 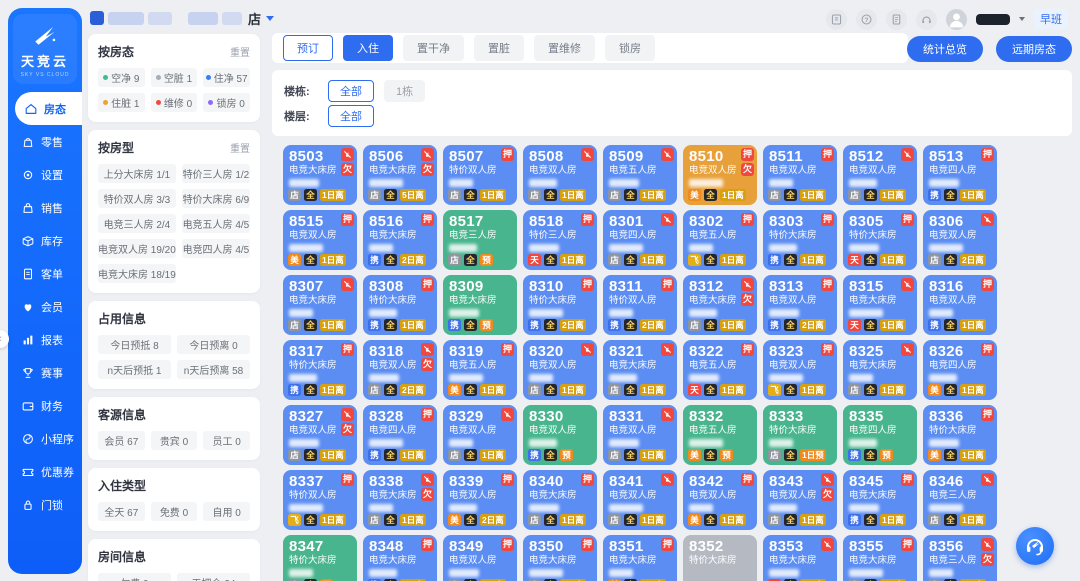 What do you see at coordinates (45, 405) in the screenshot?
I see `sidebar-item-finance: 财务` at bounding box center [45, 405].